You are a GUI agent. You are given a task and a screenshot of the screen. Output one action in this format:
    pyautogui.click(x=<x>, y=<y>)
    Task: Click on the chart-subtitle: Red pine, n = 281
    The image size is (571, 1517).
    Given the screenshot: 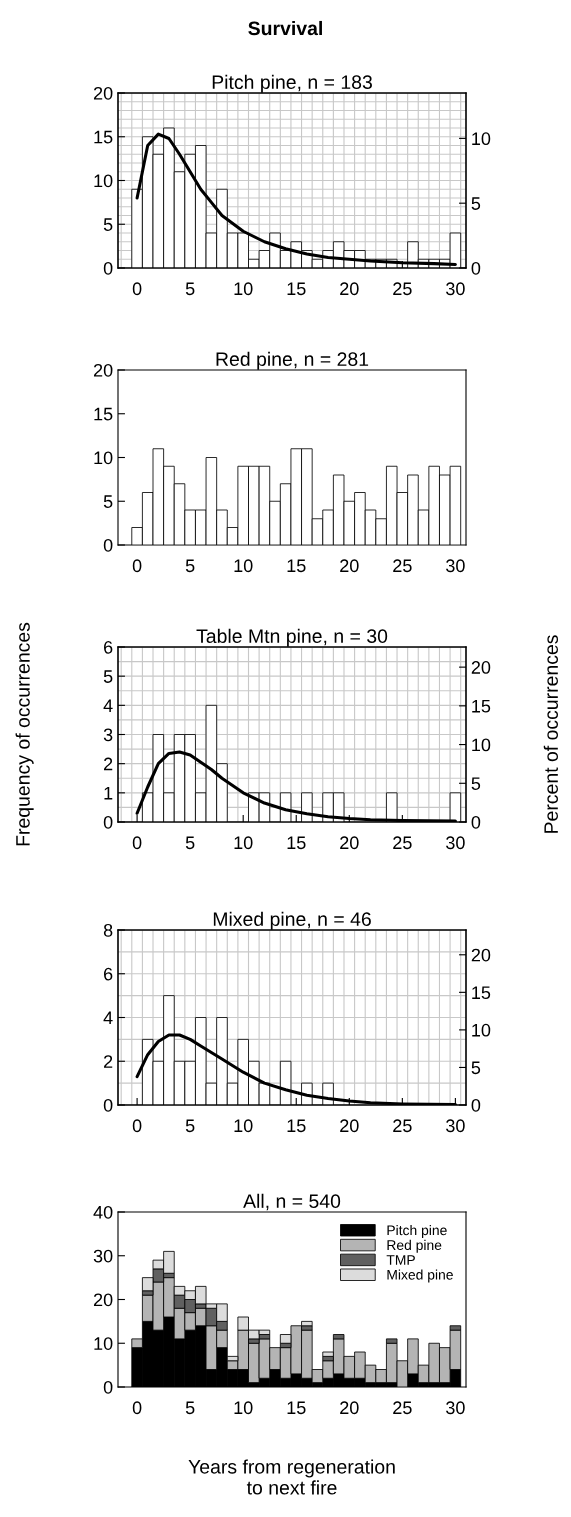 What is the action you would take?
    pyautogui.click(x=292, y=360)
    